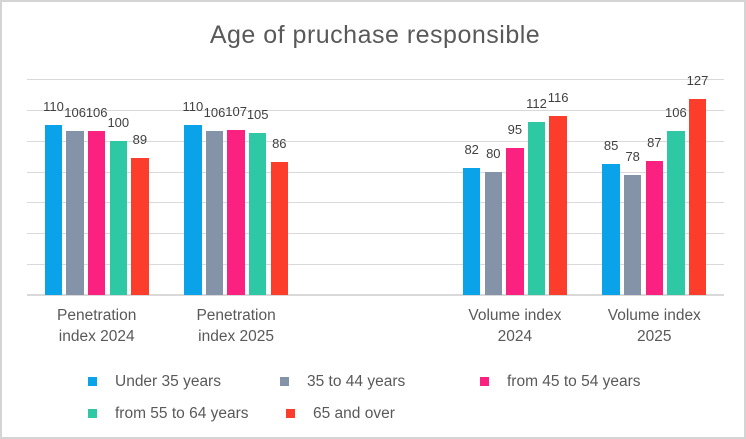 This screenshot has width=746, height=439. I want to click on bar-value-label: 87, so click(654, 142).